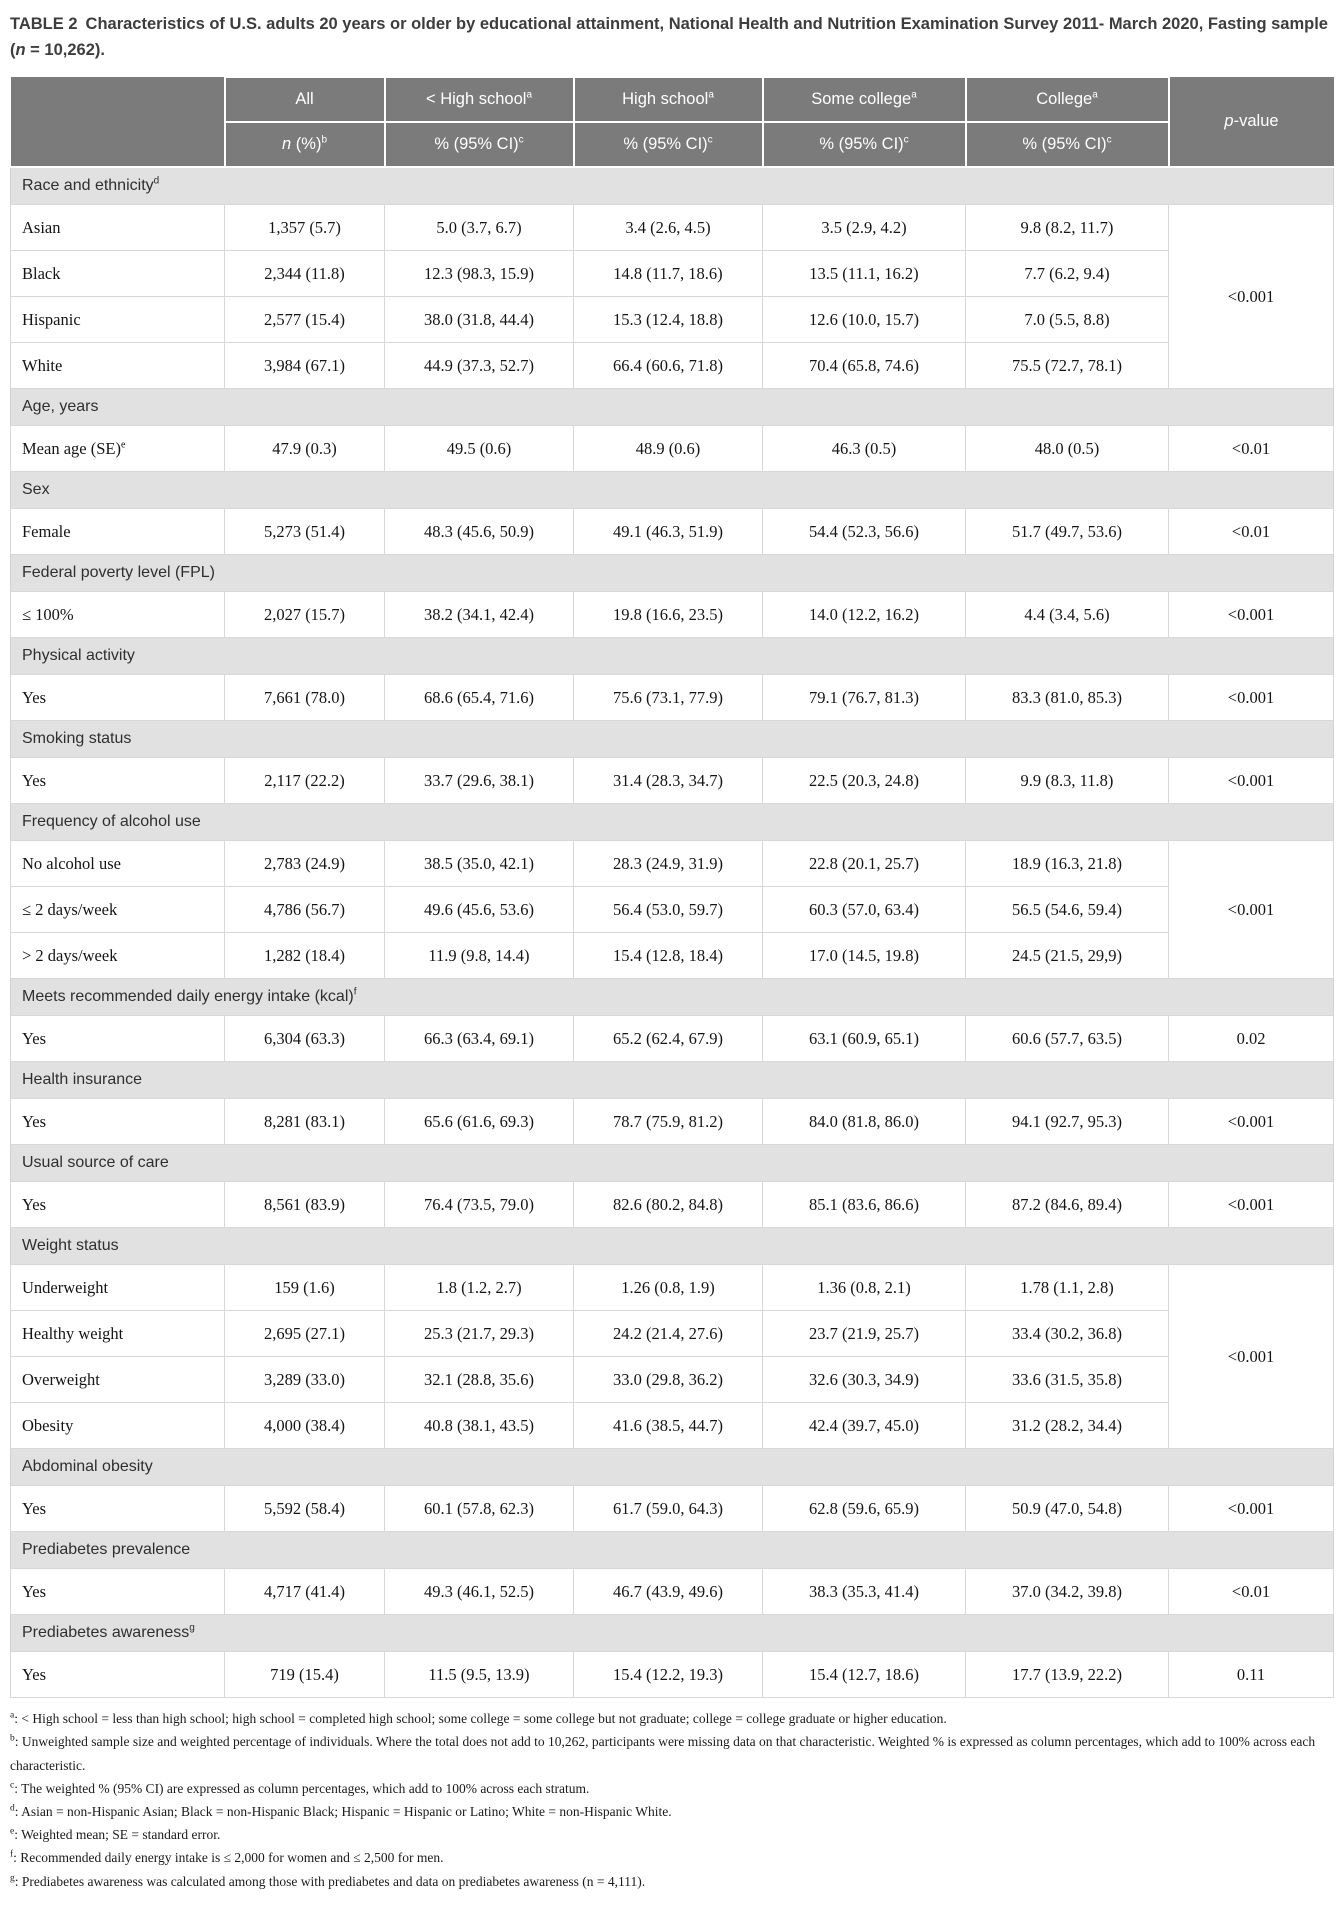 This screenshot has height=1913, width=1343. I want to click on data-cell: 4,000 (38.4), so click(304, 1426).